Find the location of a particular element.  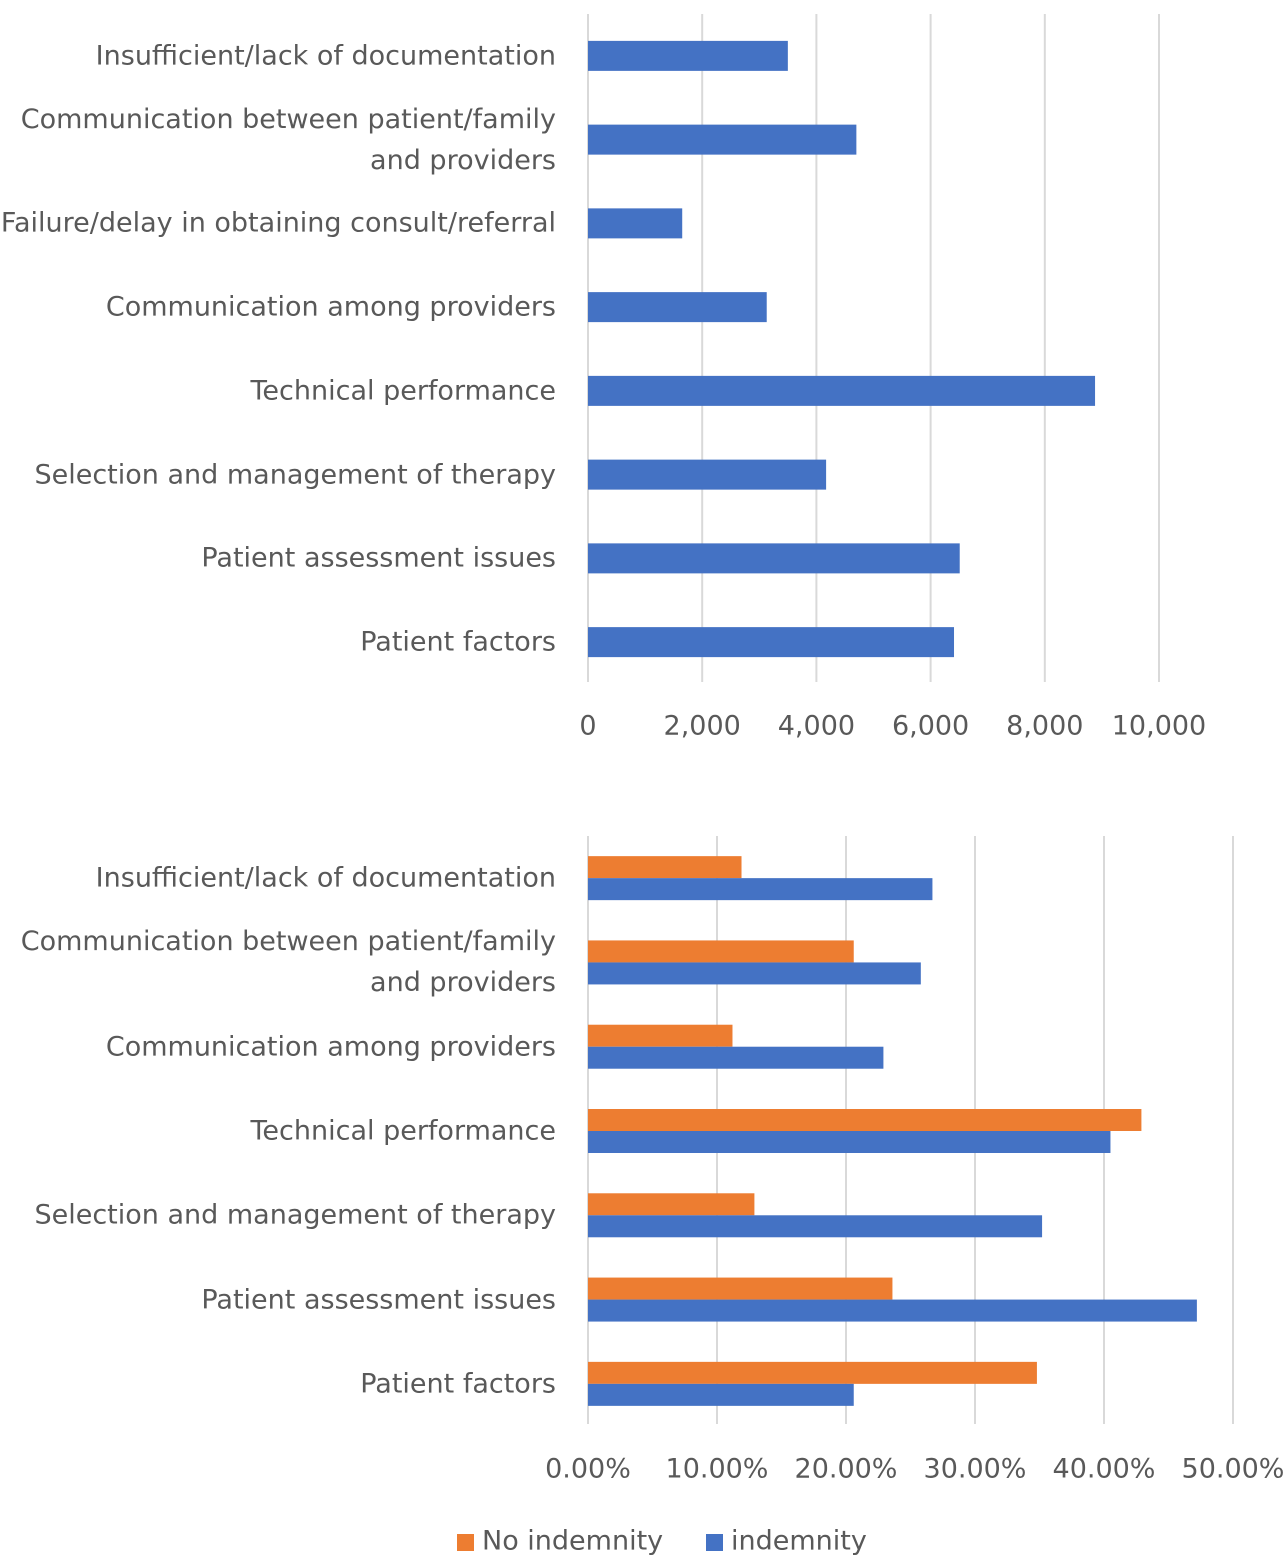

x-tick-label: 10.00% is located at coordinates (717, 1469).